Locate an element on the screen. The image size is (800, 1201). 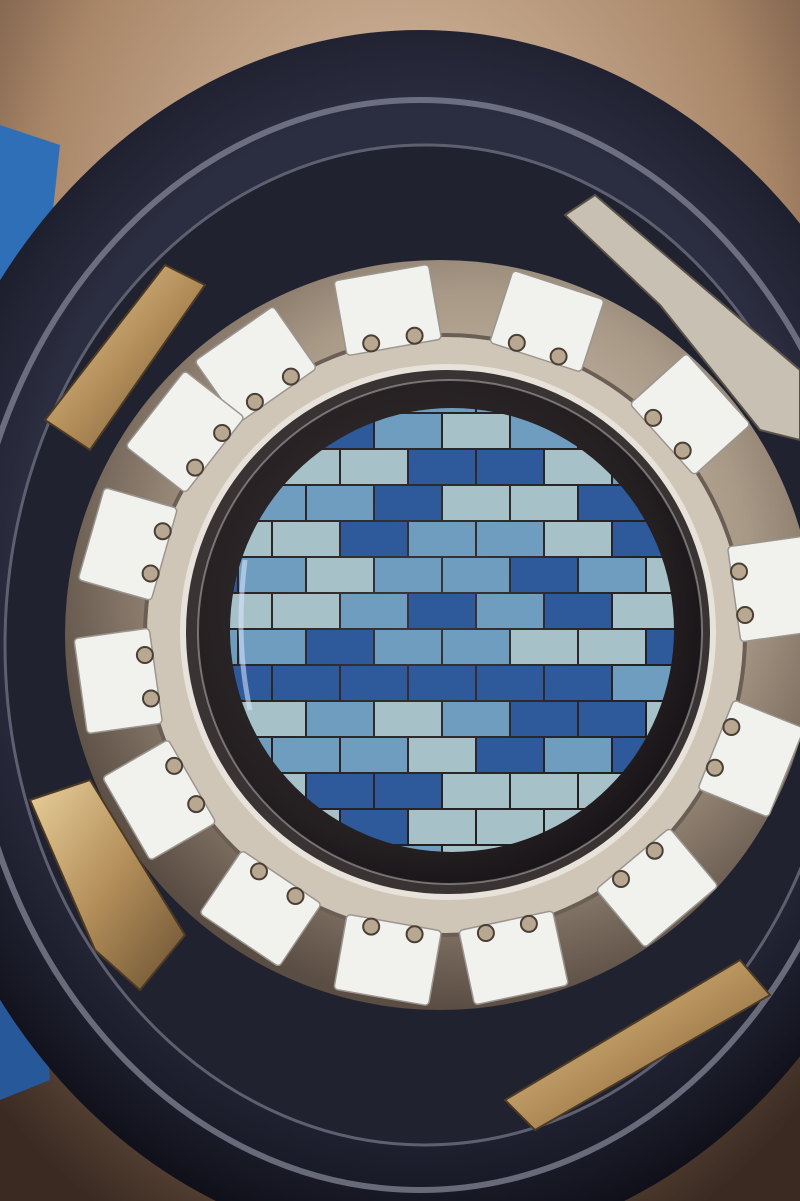
glass-glare is located at coordinates (245, 635).